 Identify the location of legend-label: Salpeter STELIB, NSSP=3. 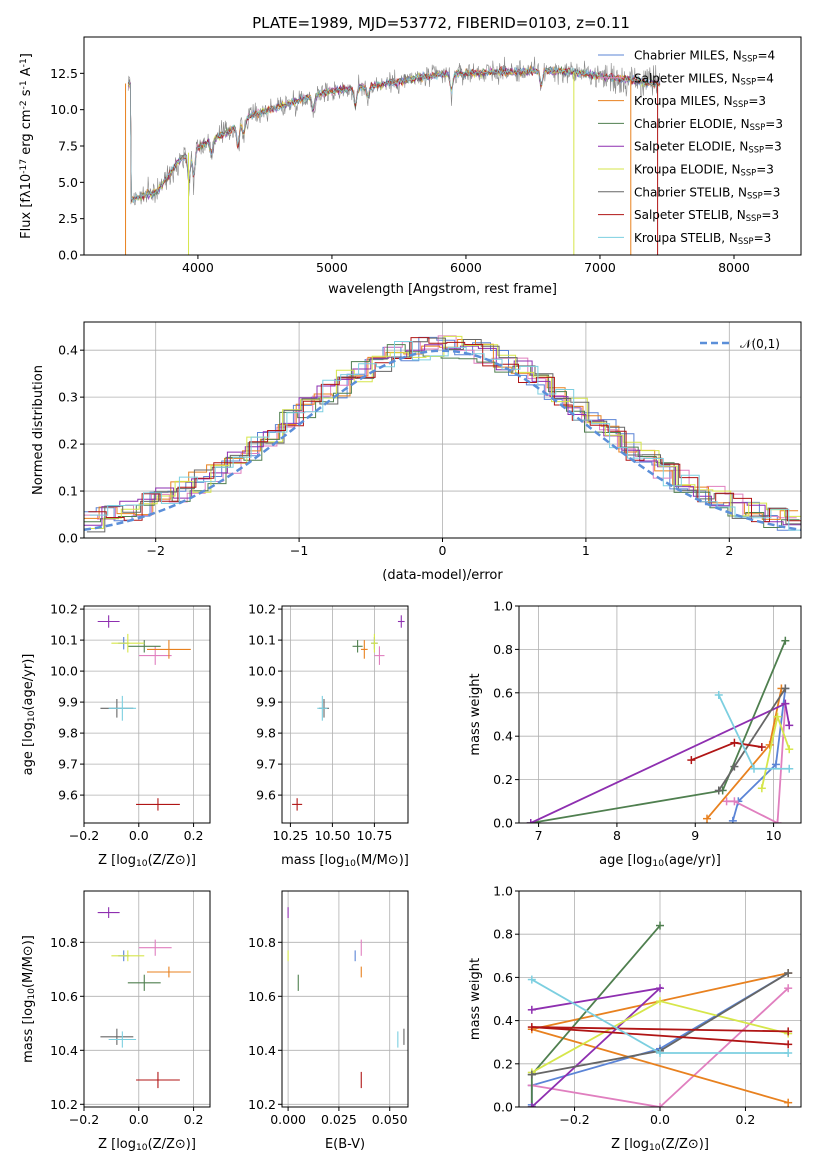
(706, 215).